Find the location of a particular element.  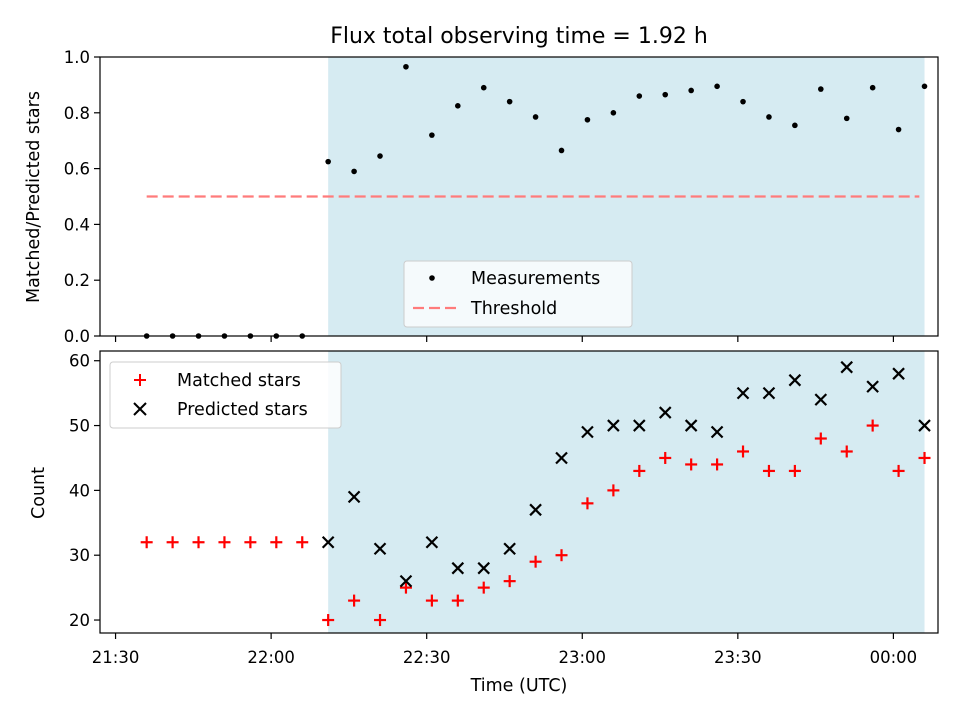

top-y-tick-label: 0.8 is located at coordinates (77, 113).